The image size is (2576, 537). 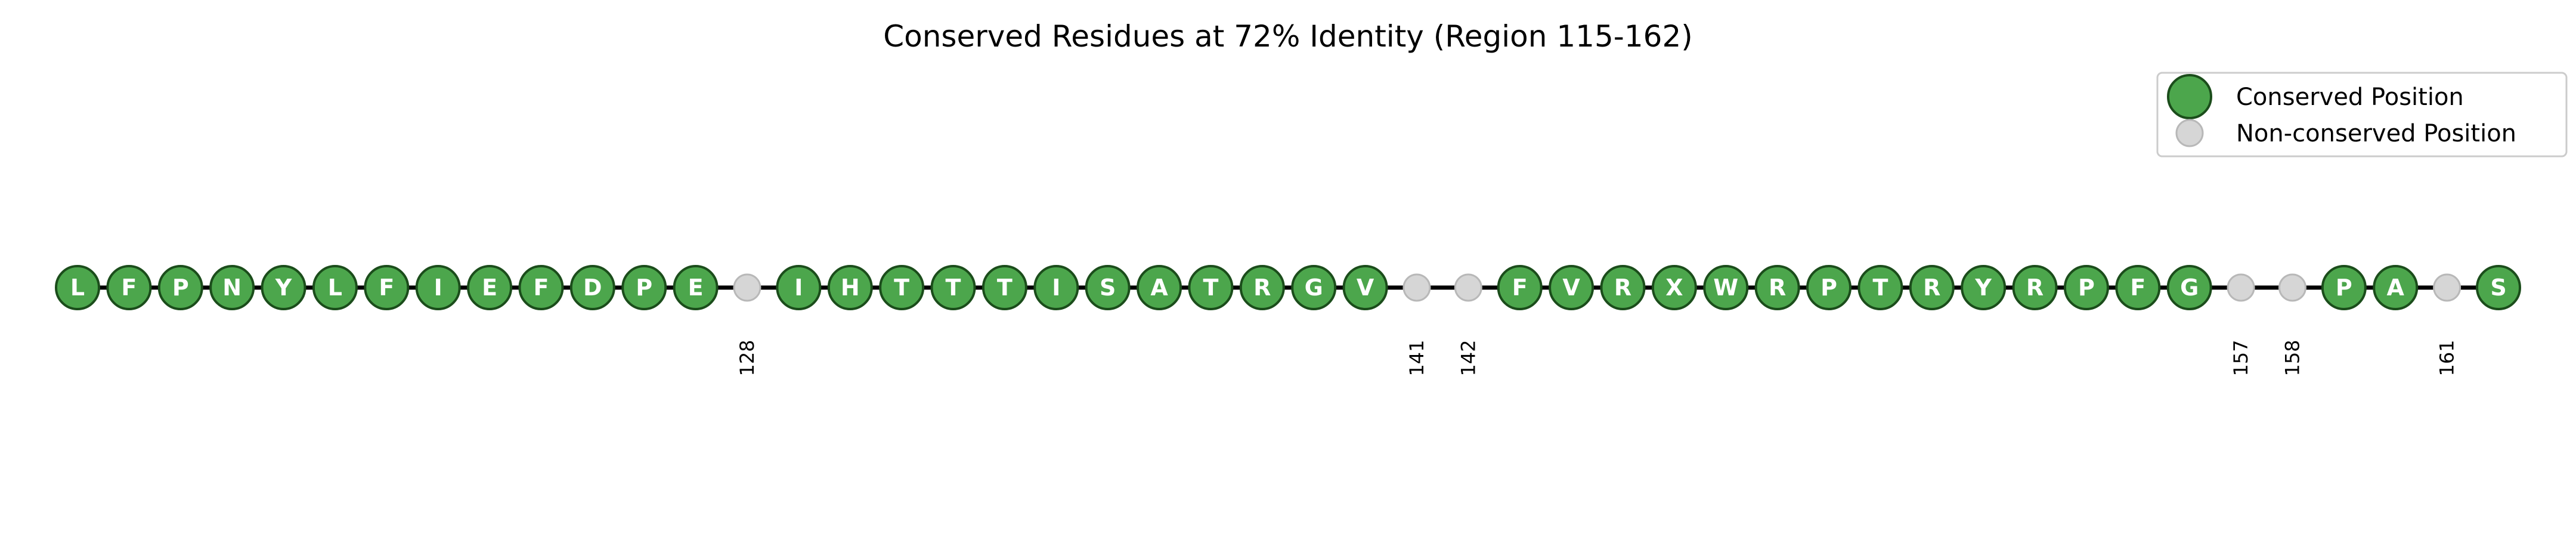 What do you see at coordinates (2189, 133) in the screenshot?
I see `legend-nonconserved-marker` at bounding box center [2189, 133].